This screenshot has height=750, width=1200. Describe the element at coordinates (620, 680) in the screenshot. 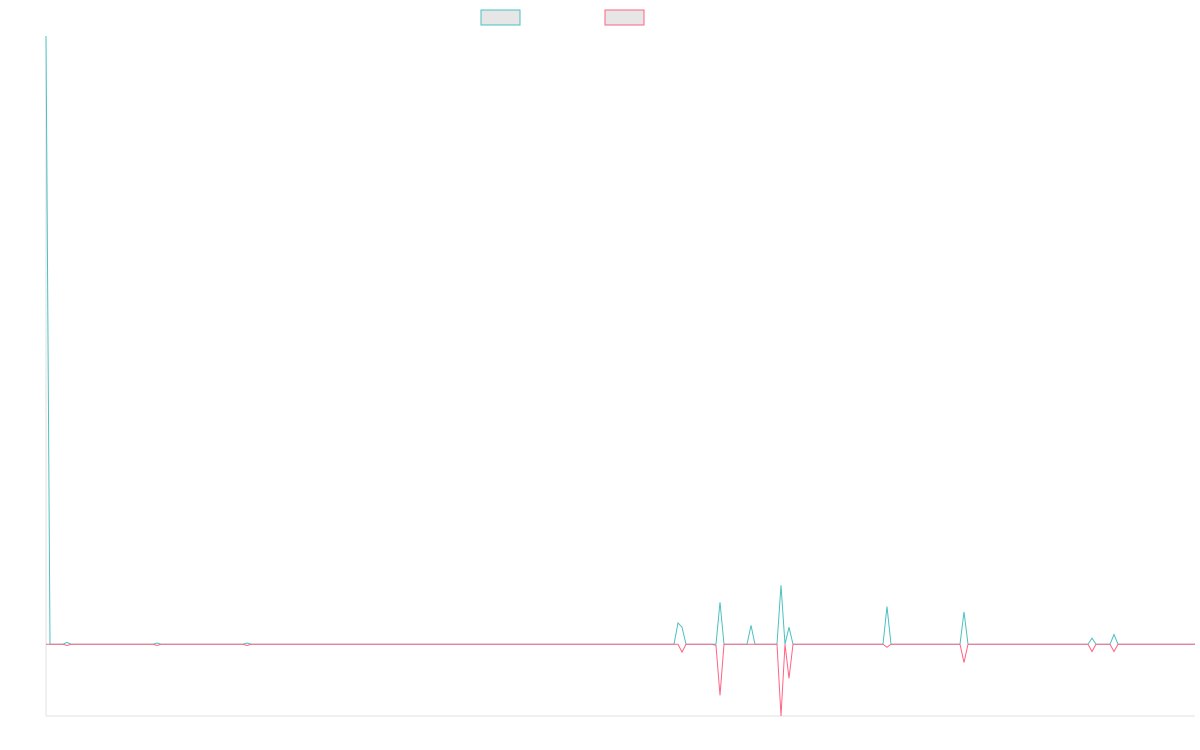

I see `series-line` at that location.